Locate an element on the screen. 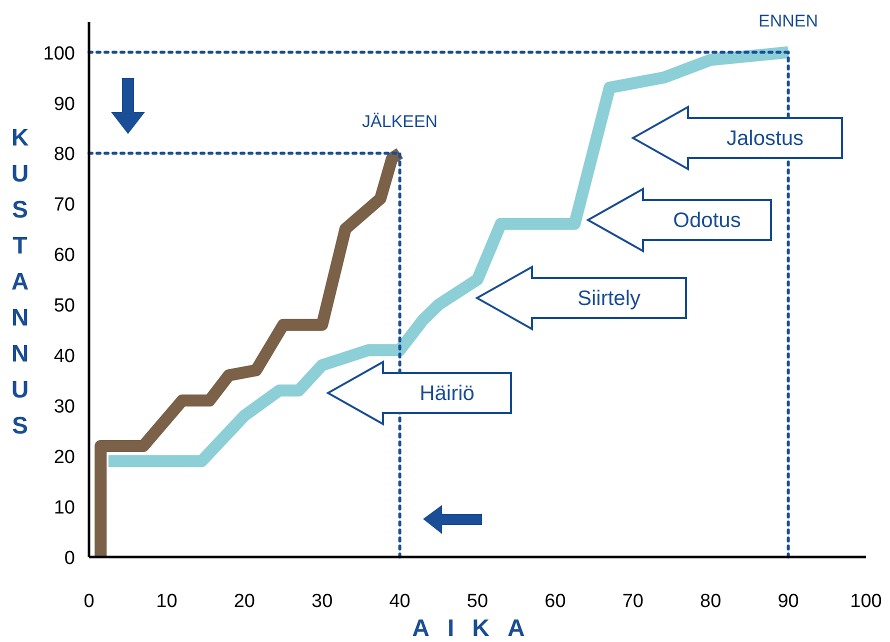 Image resolution: width=890 pixels, height=642 pixels. x-tick-label: 20 is located at coordinates (244, 601).